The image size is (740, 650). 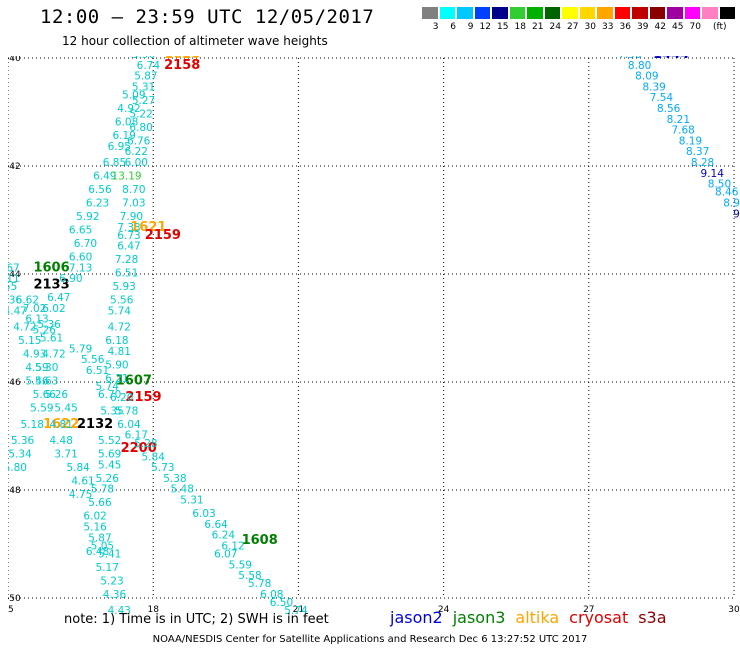 I want to click on wave-height-value: 8.70, so click(x=133, y=190).